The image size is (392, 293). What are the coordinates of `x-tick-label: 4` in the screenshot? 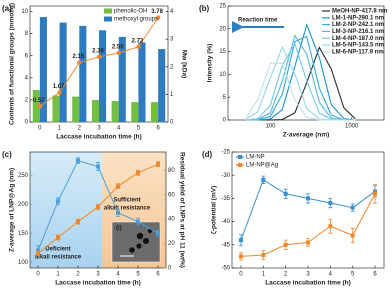 It's located at (331, 275).